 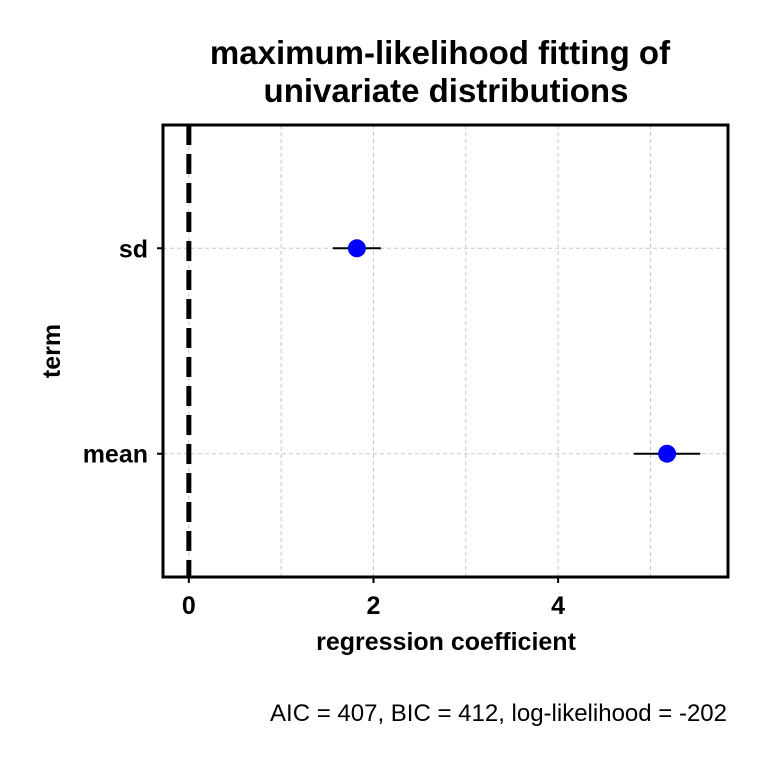 I want to click on chart-title-line-2: univariate distributions, so click(x=446, y=90).